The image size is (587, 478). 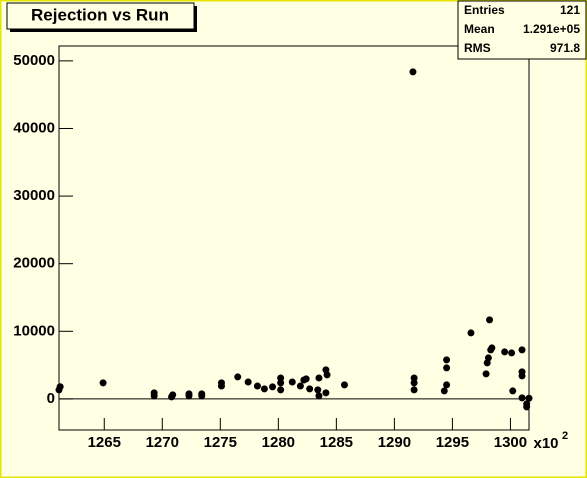 I want to click on stats-value: 121, so click(x=570, y=10).